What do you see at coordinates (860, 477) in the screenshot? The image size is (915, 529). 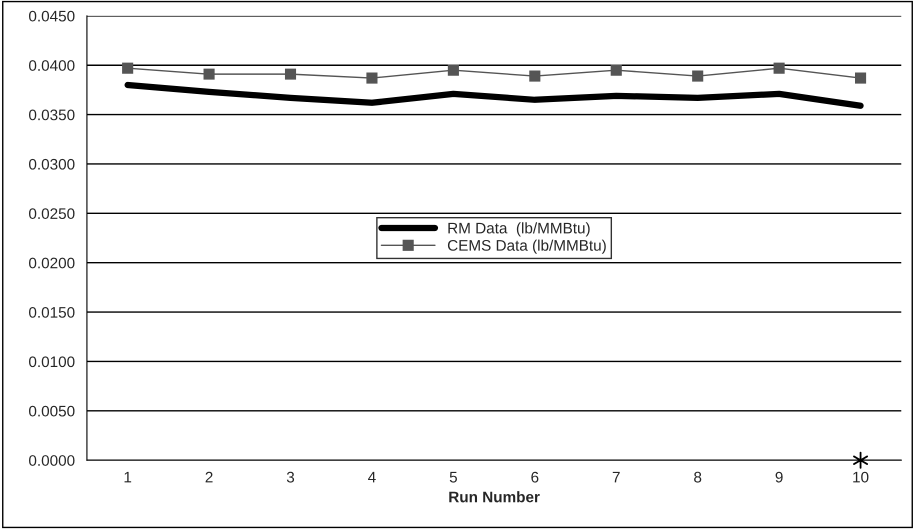 I see `x-tick-label: 10` at bounding box center [860, 477].